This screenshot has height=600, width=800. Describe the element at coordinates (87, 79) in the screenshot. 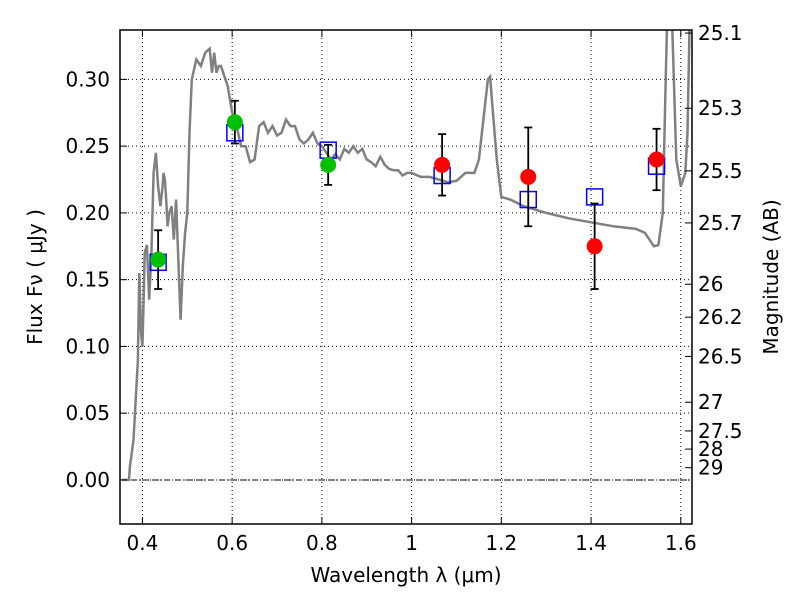

I see `y-tick-label: 0.30` at that location.